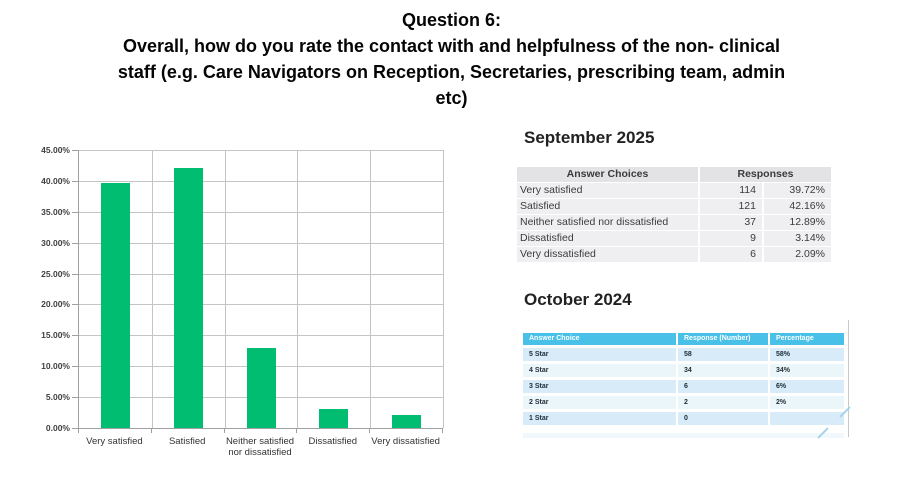  Describe the element at coordinates (607, 174) in the screenshot. I see `column-header-answer-choices: Answer Choices` at that location.